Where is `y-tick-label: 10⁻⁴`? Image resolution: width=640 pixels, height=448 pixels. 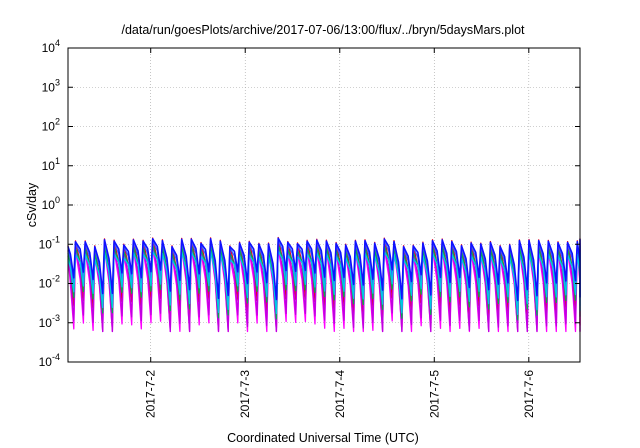
y-tick-label: 10⁻⁴ is located at coordinates (49, 360).